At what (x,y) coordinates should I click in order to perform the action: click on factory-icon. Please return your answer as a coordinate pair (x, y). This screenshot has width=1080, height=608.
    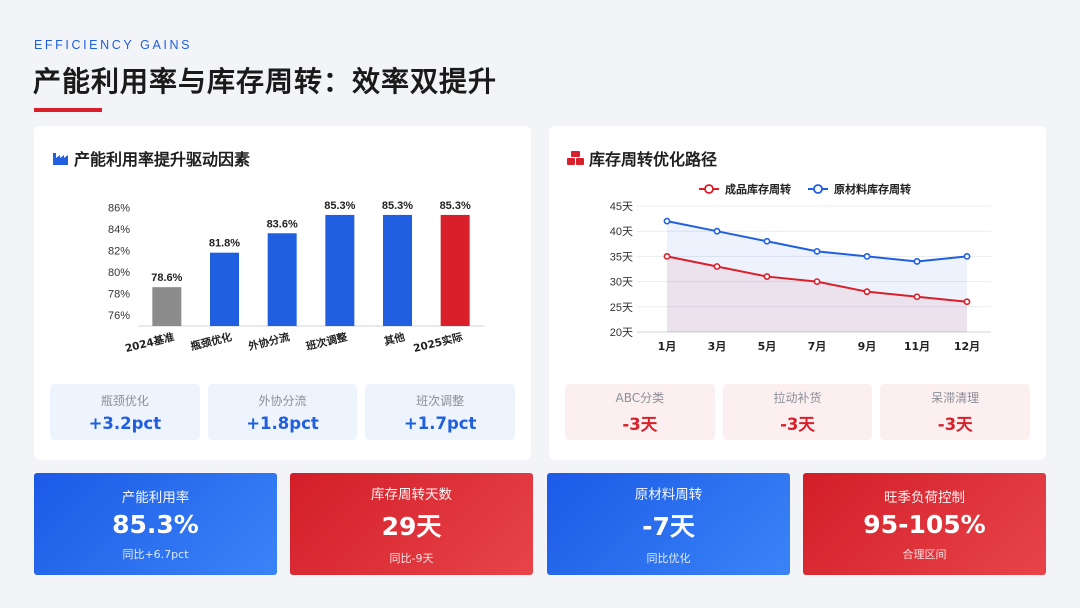
    Looking at the image, I should click on (60, 159).